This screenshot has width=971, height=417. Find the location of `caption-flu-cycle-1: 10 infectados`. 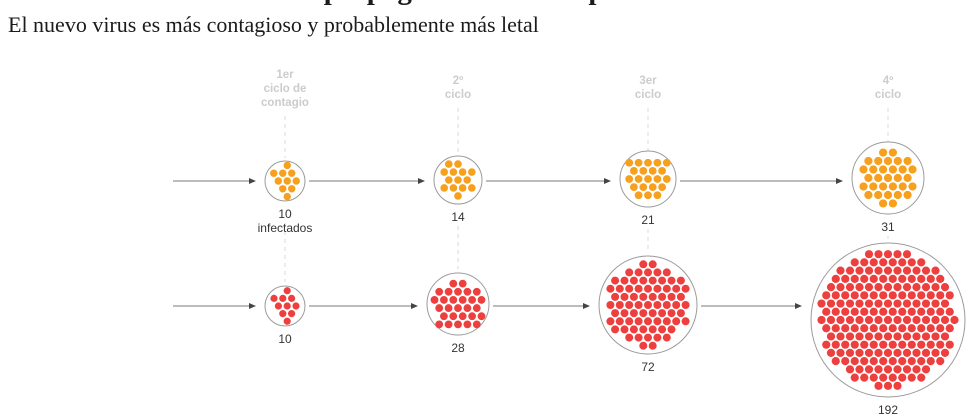

caption-flu-cycle-1: 10 infectados is located at coordinates (285, 221).